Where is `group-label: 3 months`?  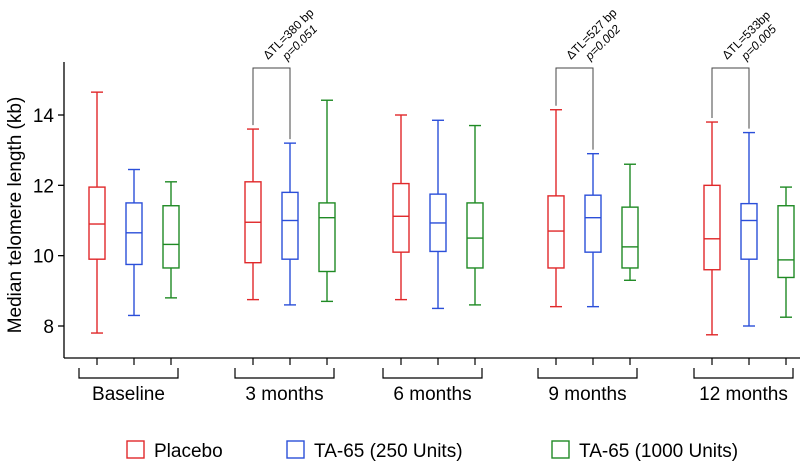 group-label: 3 months is located at coordinates (284, 394).